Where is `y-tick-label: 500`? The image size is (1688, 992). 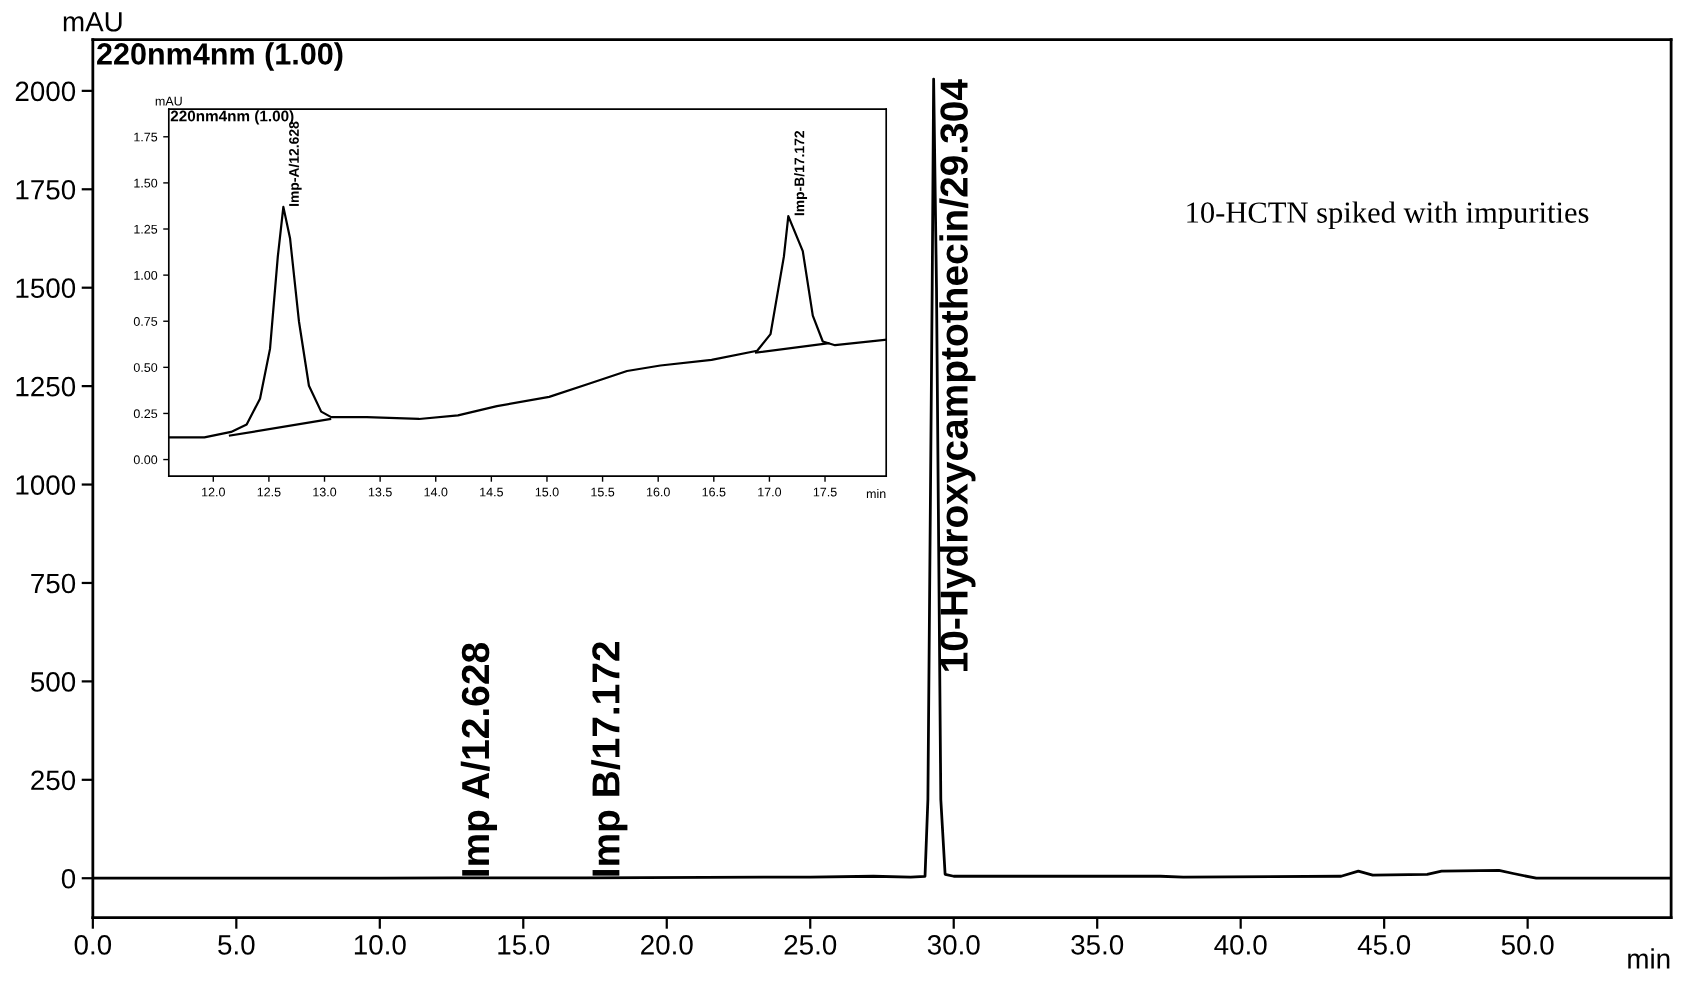
y-tick-label: 500 is located at coordinates (53, 682).